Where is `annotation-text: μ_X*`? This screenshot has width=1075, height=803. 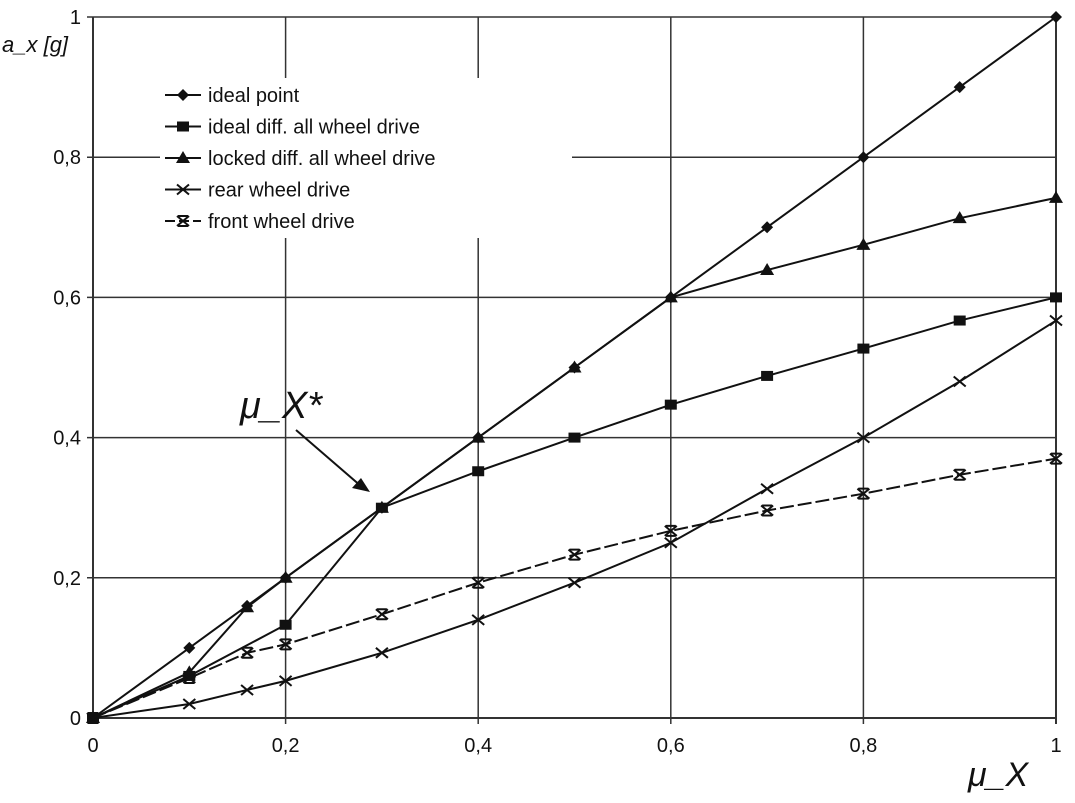
annotation-text: μ_X* is located at coordinates (281, 406).